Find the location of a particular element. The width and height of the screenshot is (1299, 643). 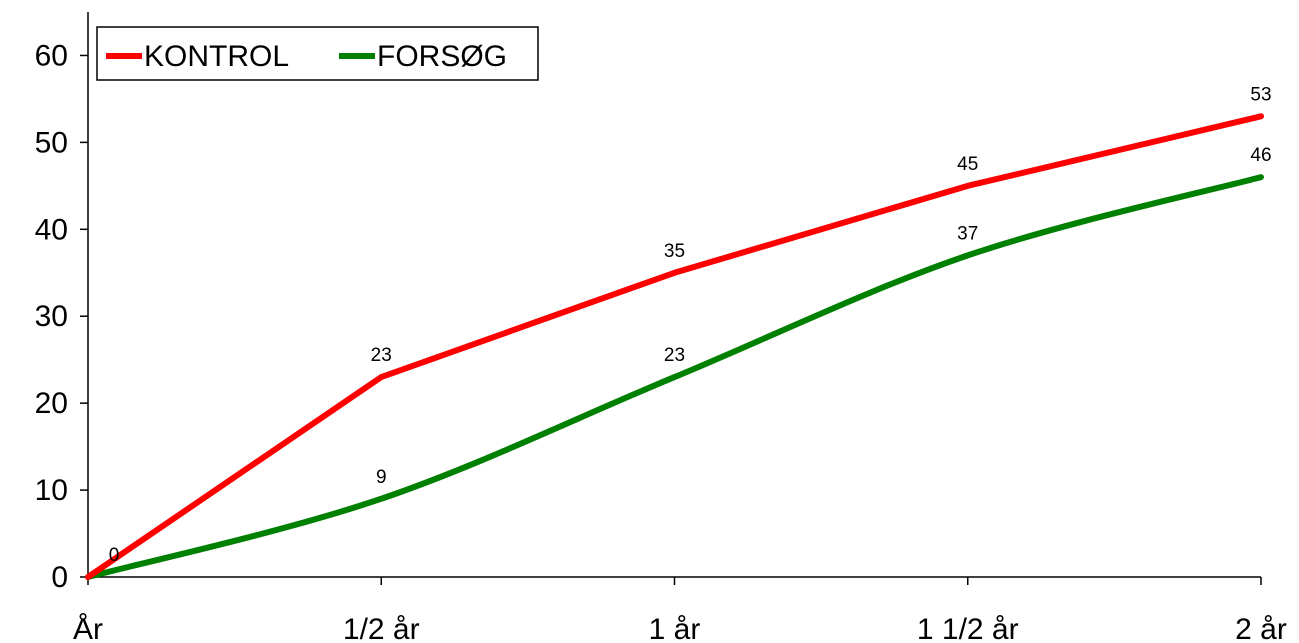

legend-box is located at coordinates (317, 53).